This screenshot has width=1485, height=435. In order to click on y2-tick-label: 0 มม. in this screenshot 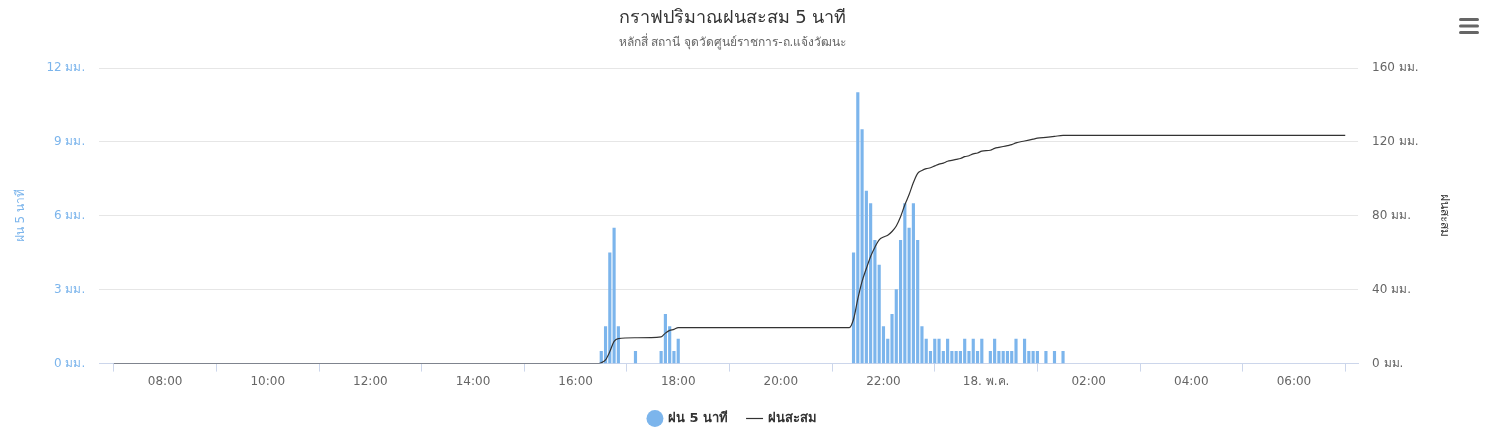, I will do `click(1388, 362)`.